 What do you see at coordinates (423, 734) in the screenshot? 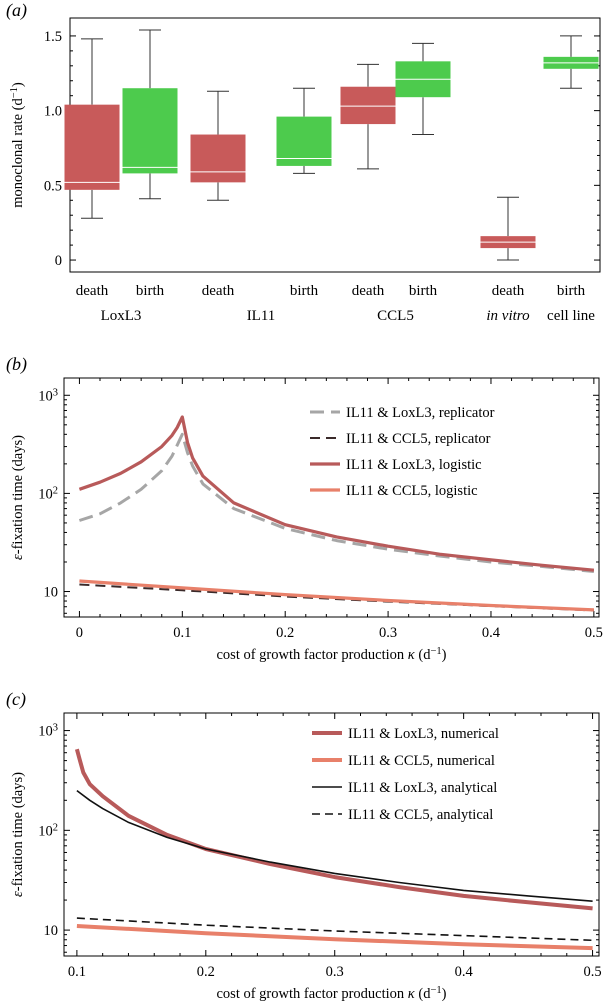
I see `legend-label: IL11 & LoxL3, numerical` at bounding box center [423, 734].